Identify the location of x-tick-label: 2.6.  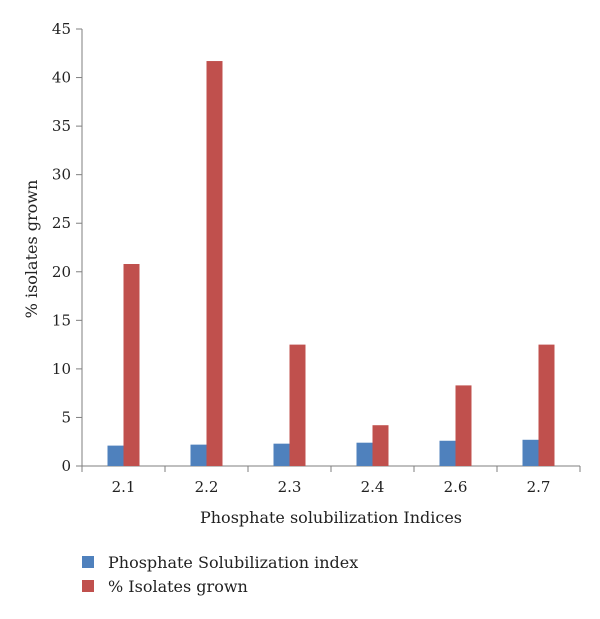
(456, 487).